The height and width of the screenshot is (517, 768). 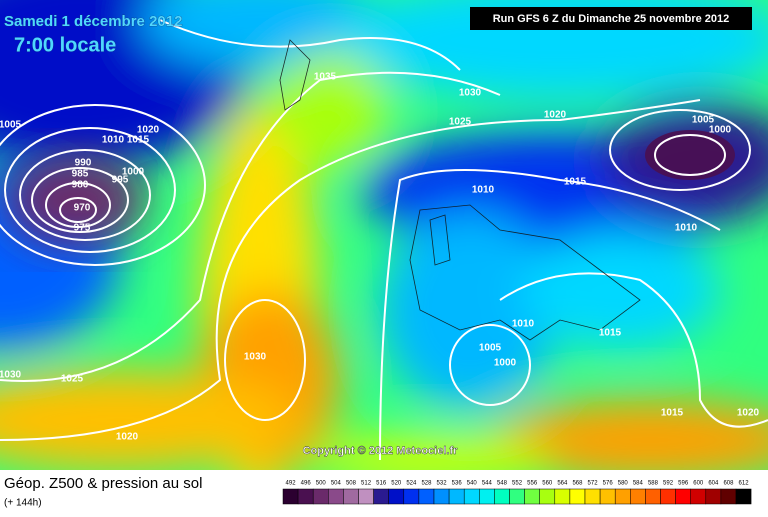 What do you see at coordinates (487, 484) in the screenshot?
I see `scale-label: 544` at bounding box center [487, 484].